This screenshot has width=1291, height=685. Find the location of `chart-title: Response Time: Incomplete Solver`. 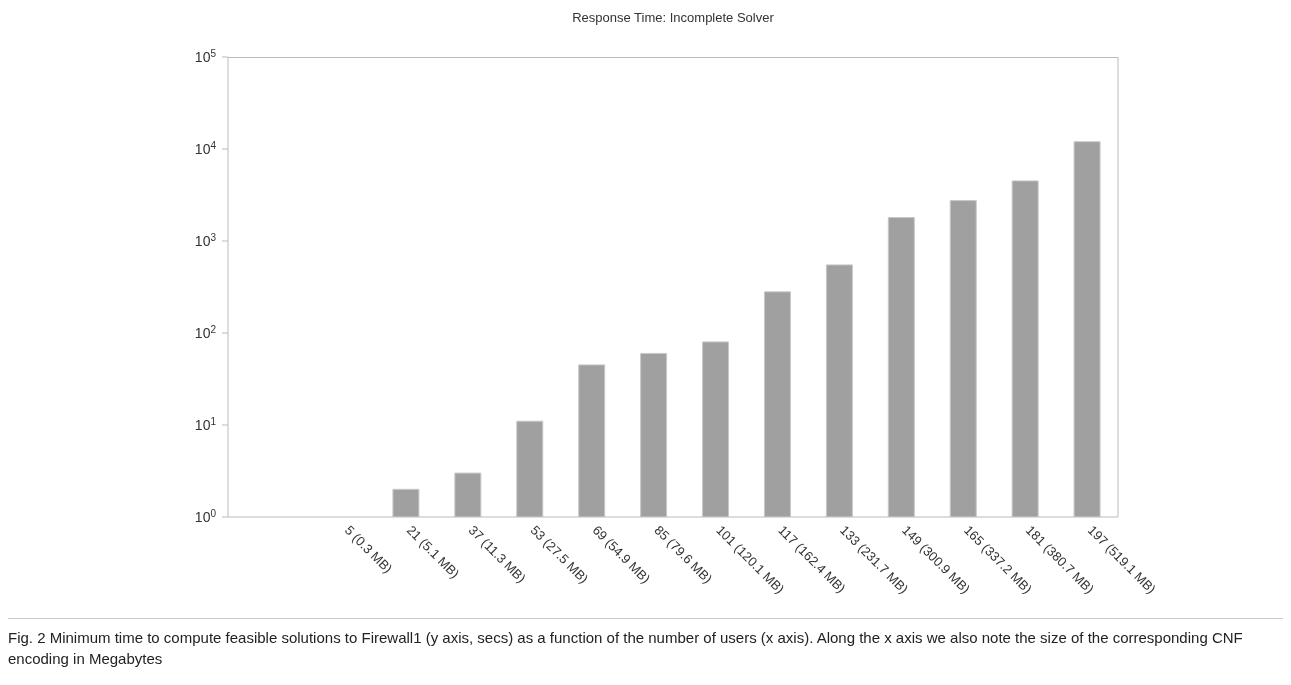

chart-title: Response Time: Incomplete Solver is located at coordinates (673, 17).